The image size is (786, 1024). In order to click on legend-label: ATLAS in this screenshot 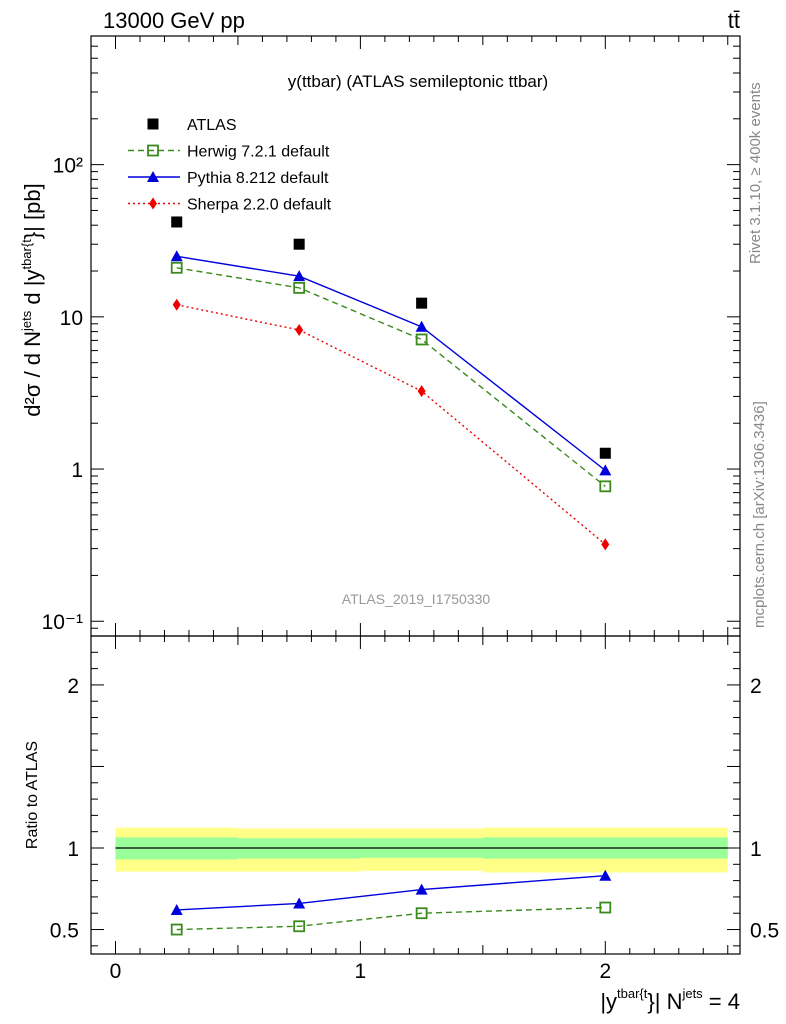, I will do `click(212, 125)`.